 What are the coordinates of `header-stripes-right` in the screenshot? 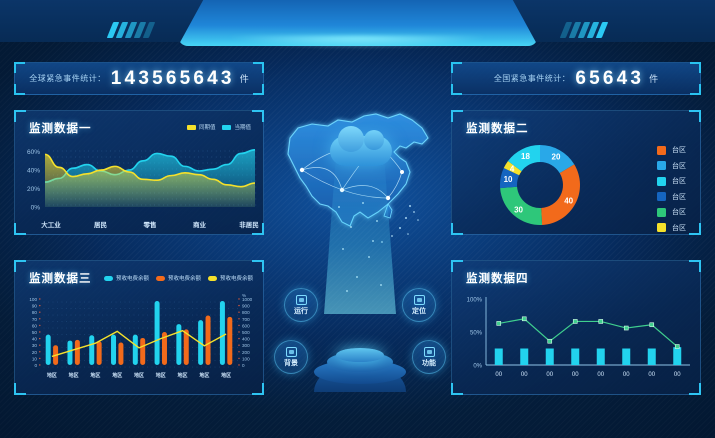 It's located at (584, 30).